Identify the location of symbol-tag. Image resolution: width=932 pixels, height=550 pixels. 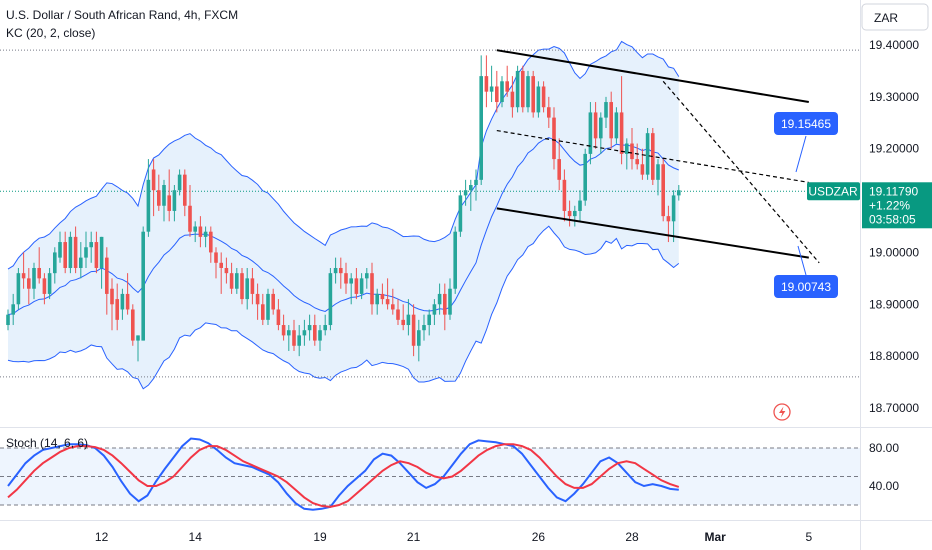
(833, 191).